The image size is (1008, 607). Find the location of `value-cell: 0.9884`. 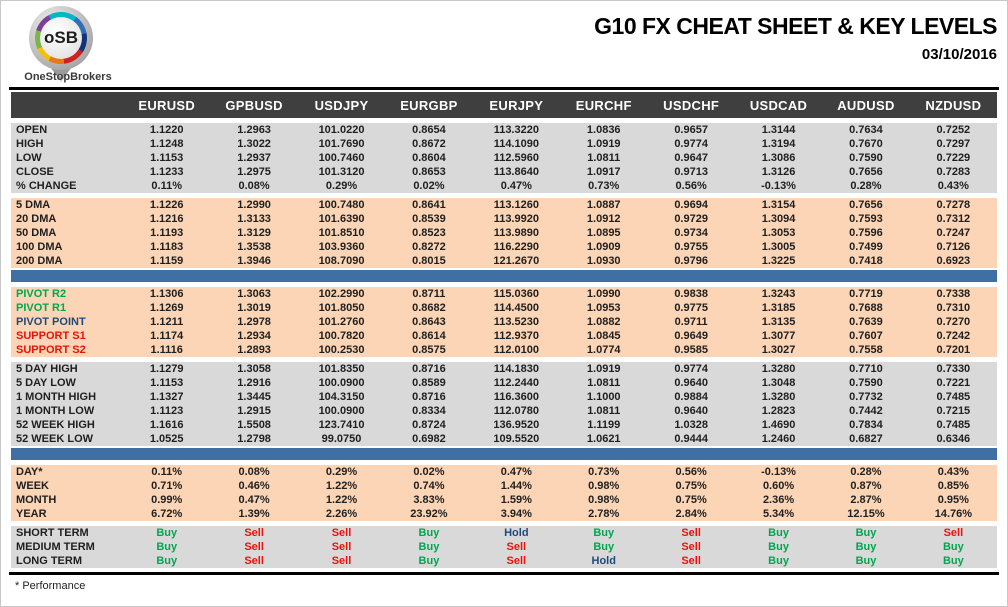

value-cell: 0.9884 is located at coordinates (691, 397).